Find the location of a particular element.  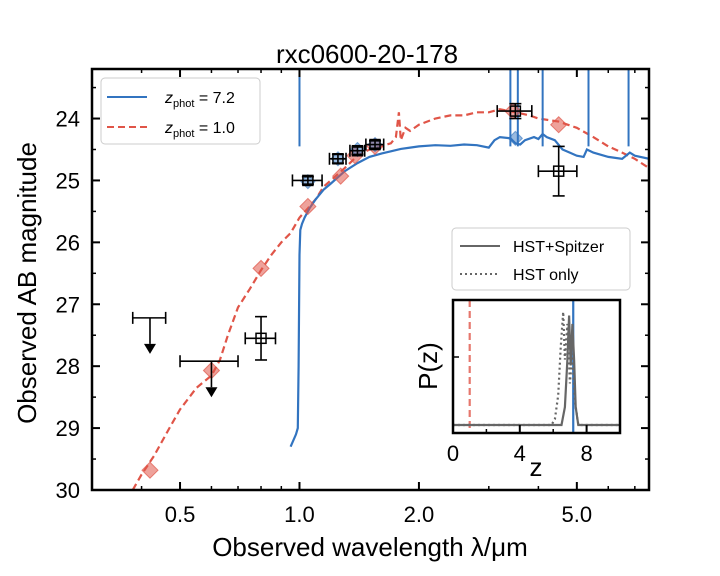

legend-label-z72: zphot = 7.2 is located at coordinates (199, 100).